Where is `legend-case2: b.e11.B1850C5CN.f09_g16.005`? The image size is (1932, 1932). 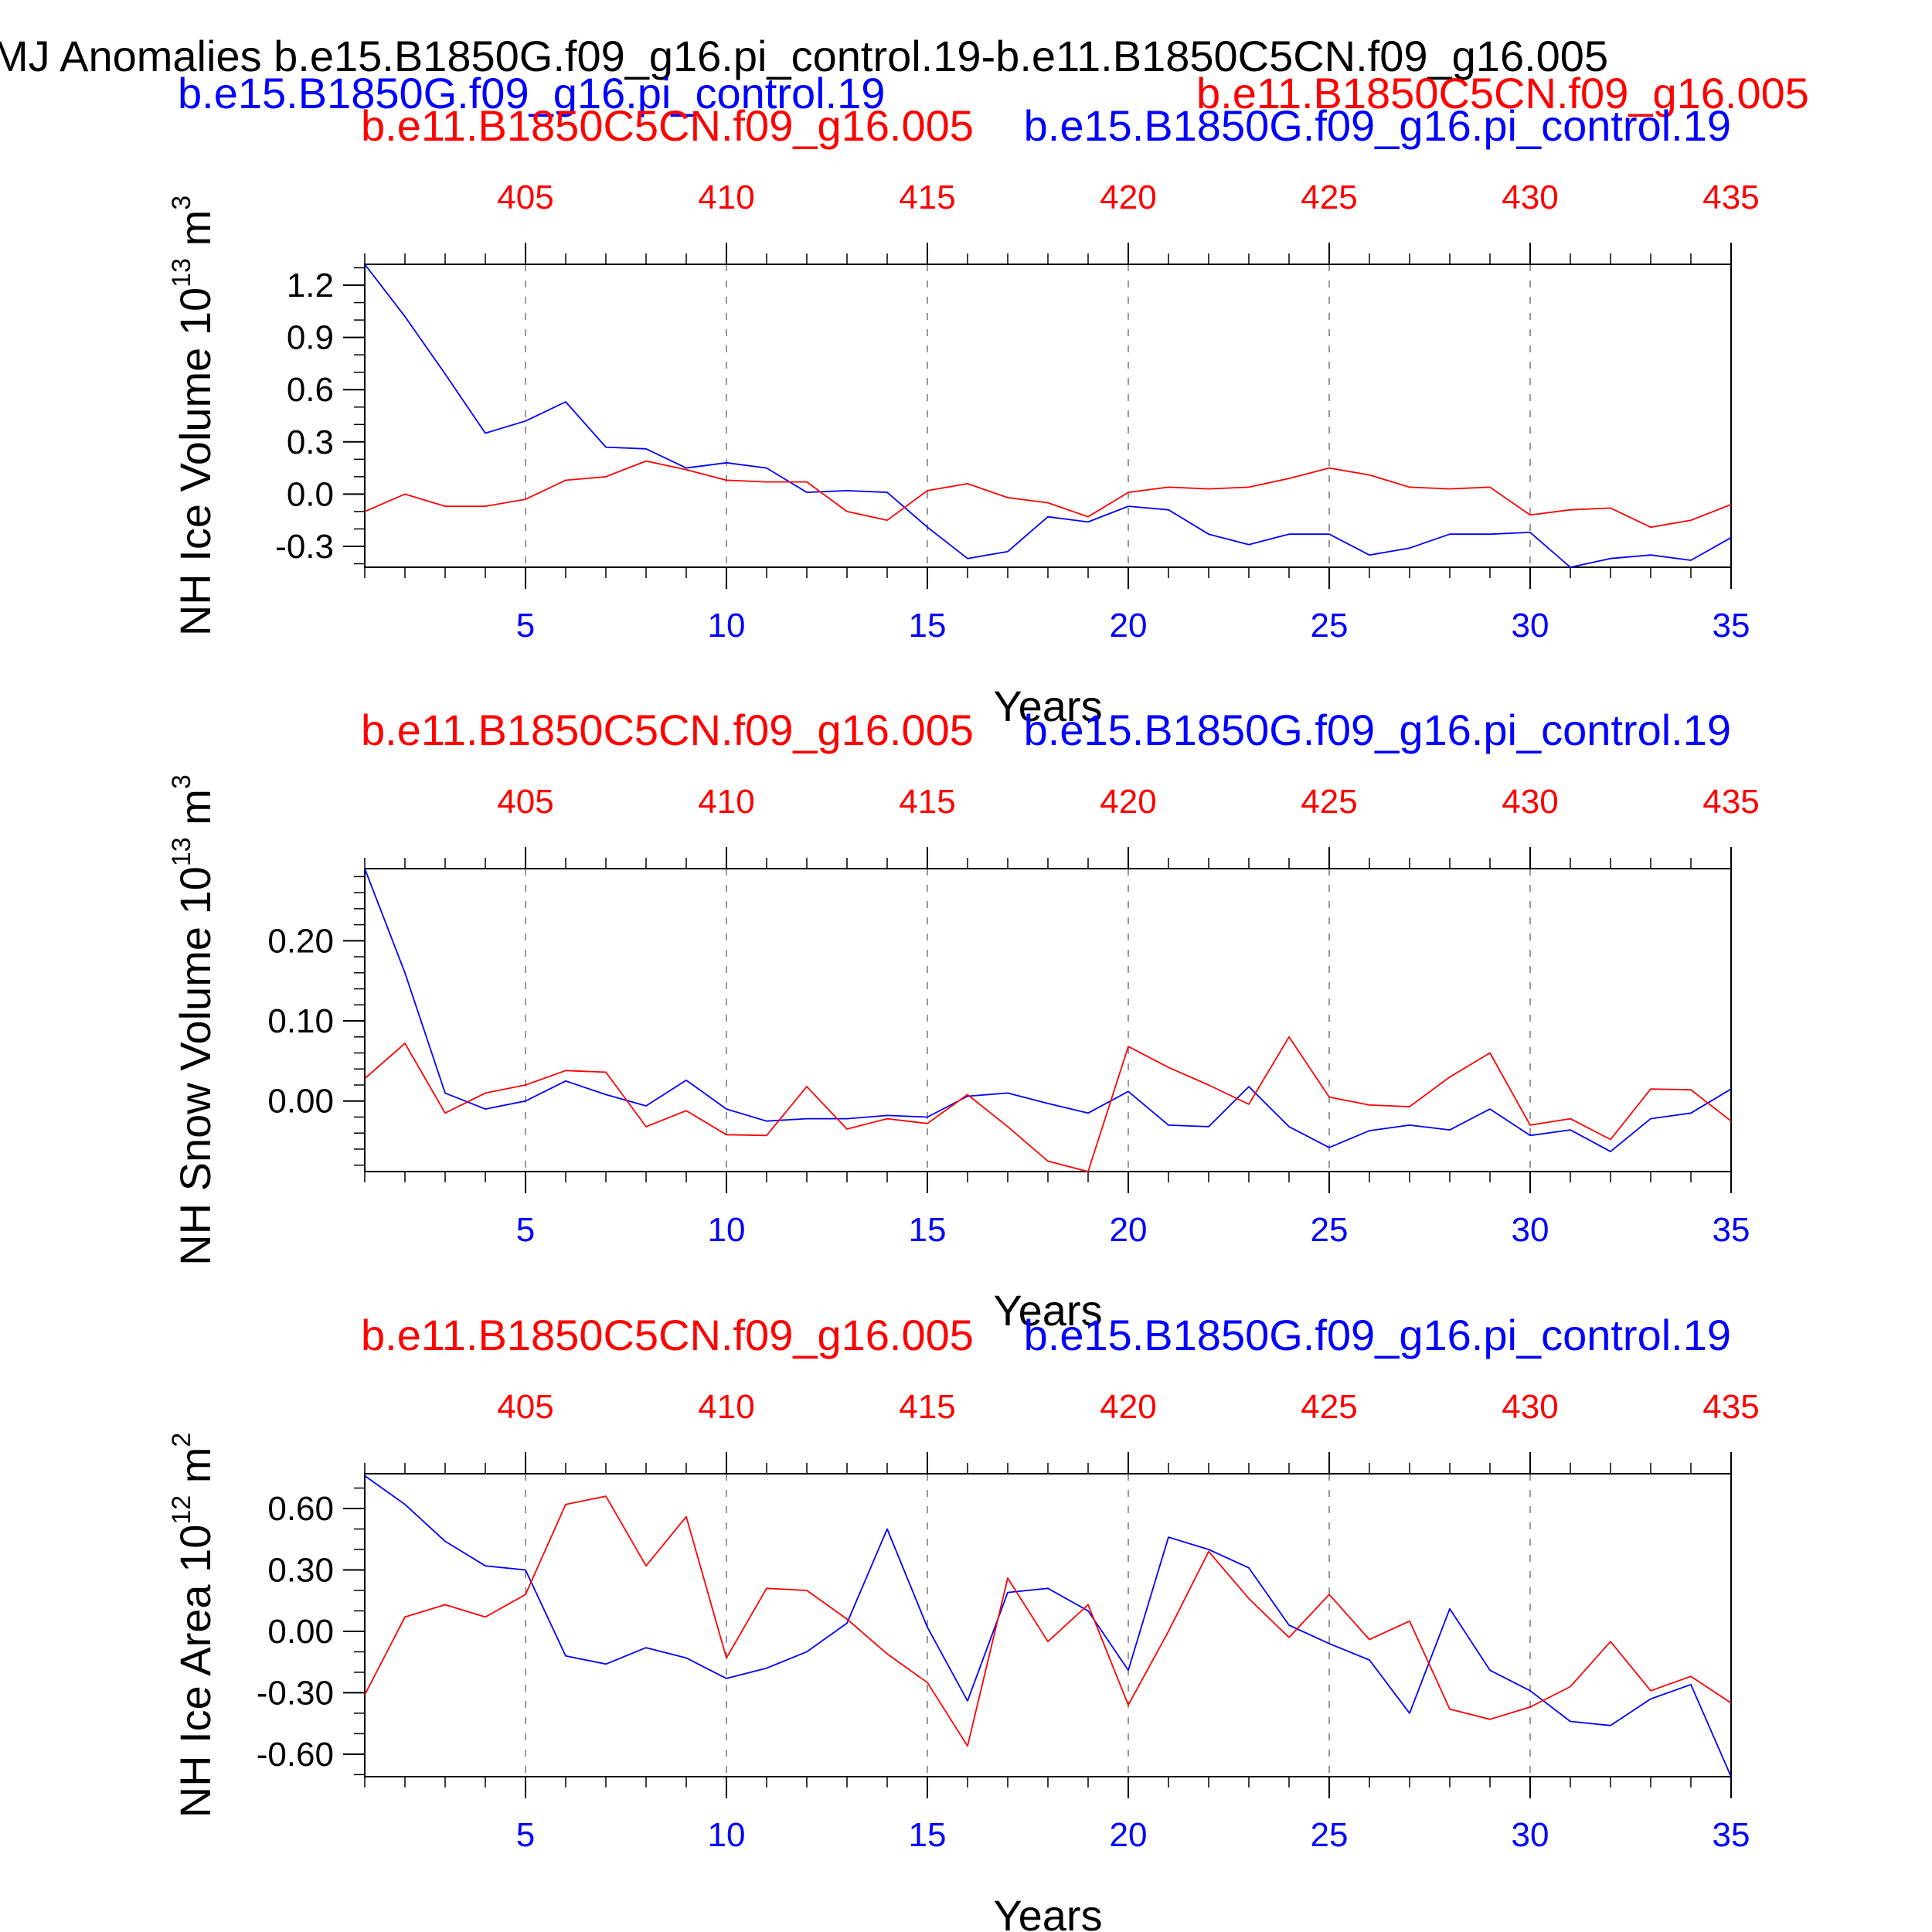 legend-case2: b.e11.B1850C5CN.f09_g16.005 is located at coordinates (1503, 93).